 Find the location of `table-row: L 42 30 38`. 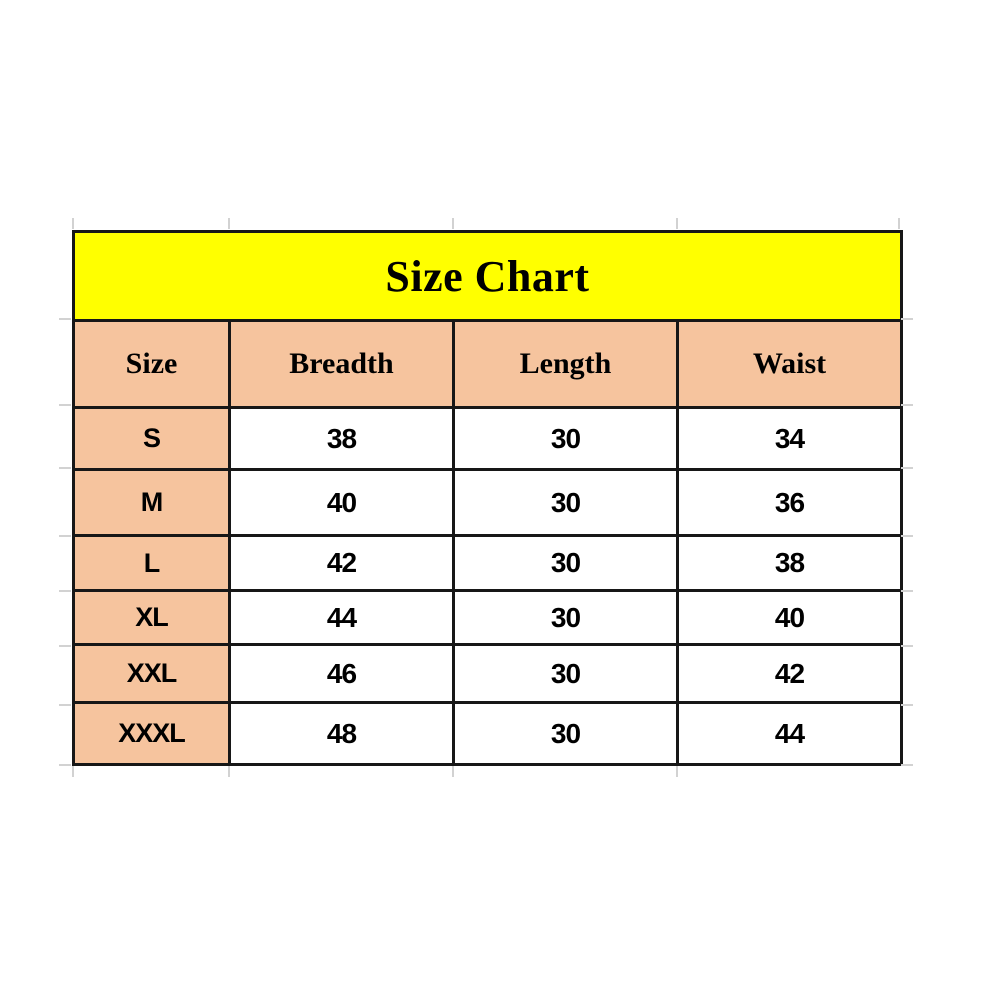

table-row: L 42 30 38 is located at coordinates (487, 563).